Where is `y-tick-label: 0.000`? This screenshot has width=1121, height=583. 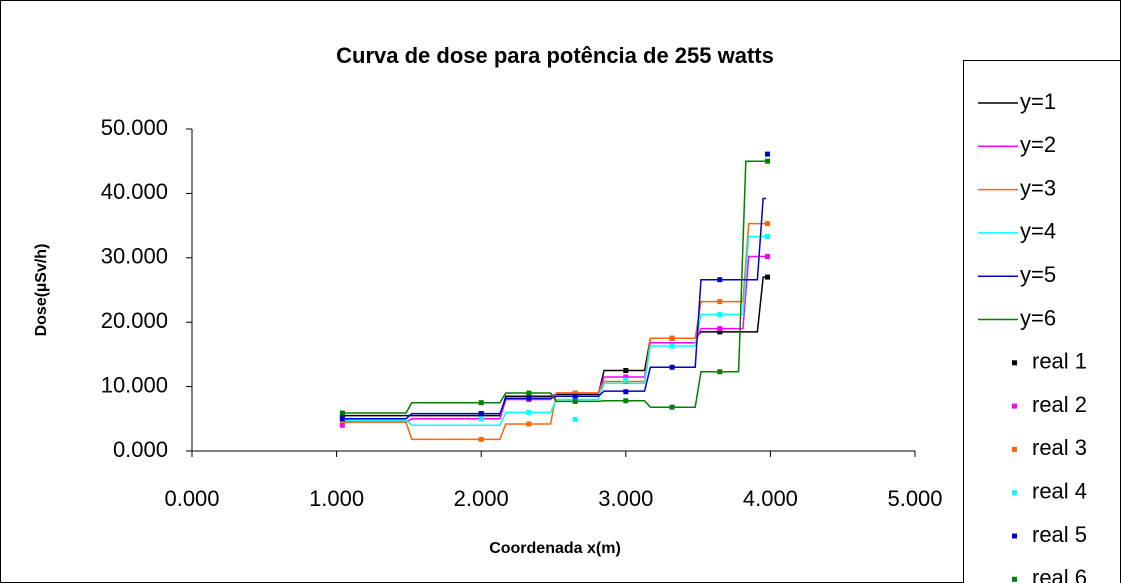
y-tick-label: 0.000 is located at coordinates (140, 449).